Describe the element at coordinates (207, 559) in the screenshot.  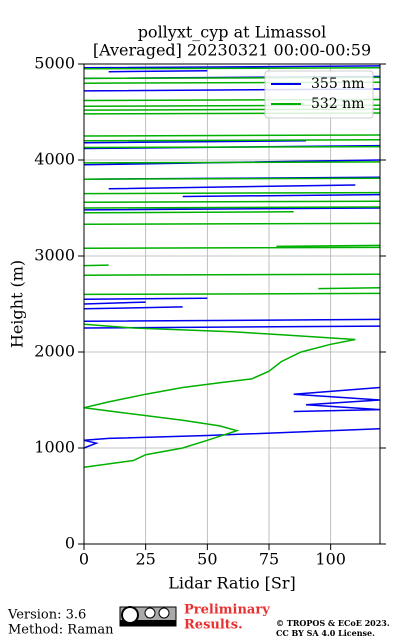
I see `x-tick-label: 50` at that location.